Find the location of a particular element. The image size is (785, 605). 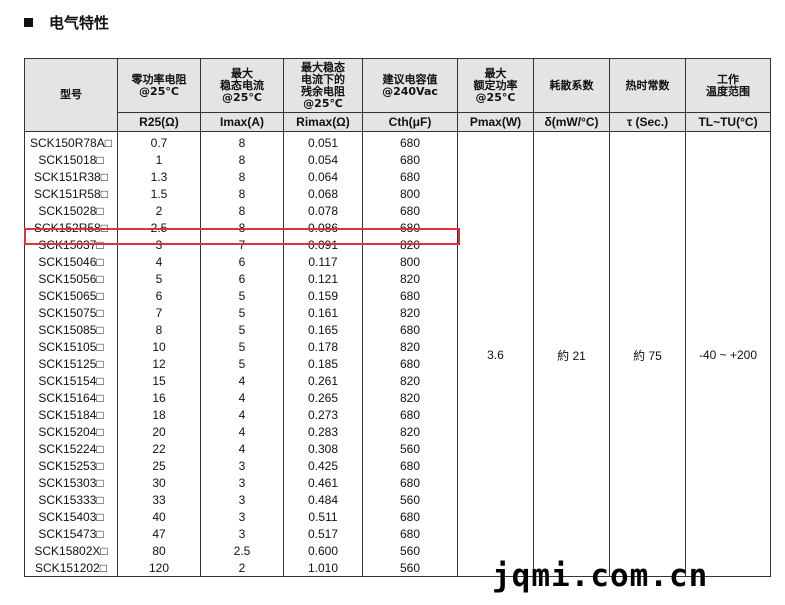

table-row: SCK15403□ 40 3 0.511 680 is located at coordinates (397, 516).